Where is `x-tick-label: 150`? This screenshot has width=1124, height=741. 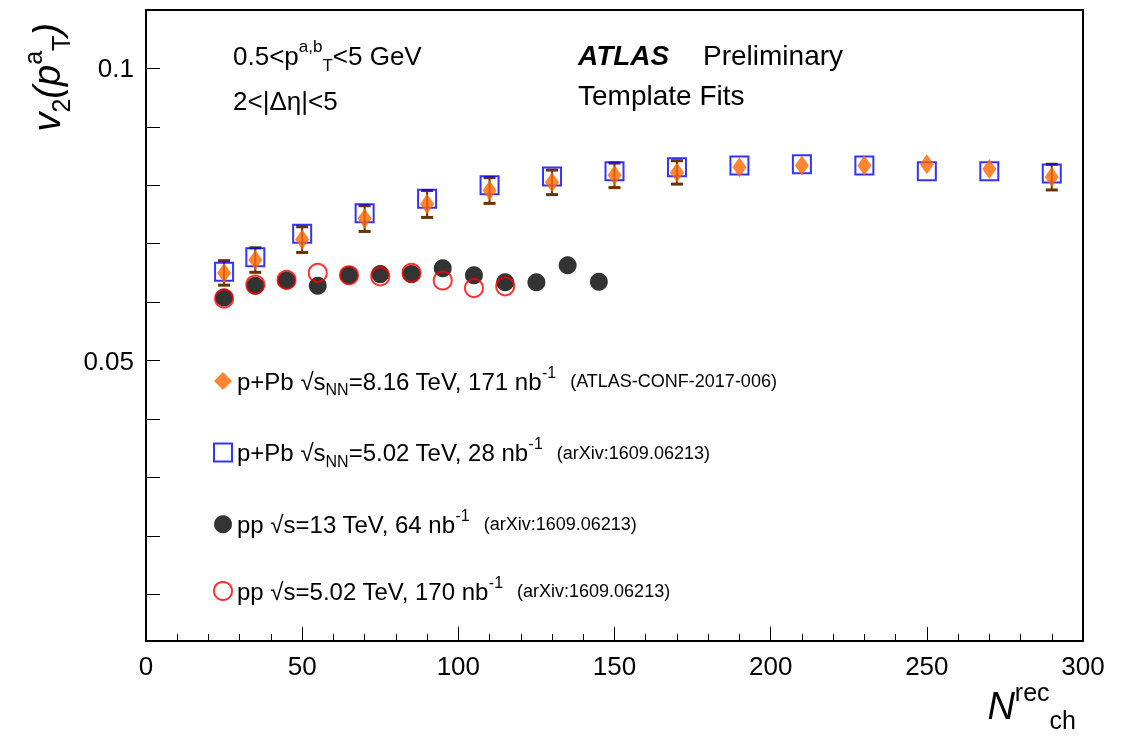 x-tick-label: 150 is located at coordinates (614, 666).